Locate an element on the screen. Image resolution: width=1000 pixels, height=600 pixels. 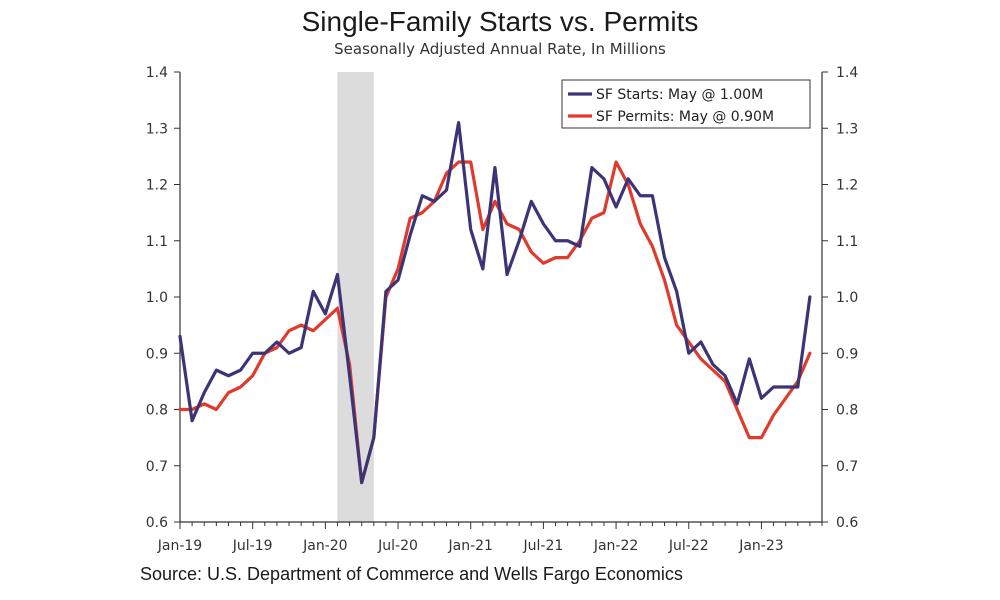
y-tick-label-right: 1.3 is located at coordinates (847, 129).